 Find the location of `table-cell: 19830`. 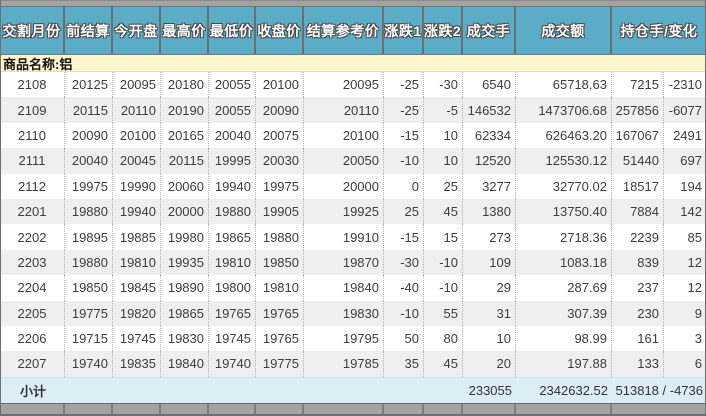

table-cell: 19830 is located at coordinates (344, 313).